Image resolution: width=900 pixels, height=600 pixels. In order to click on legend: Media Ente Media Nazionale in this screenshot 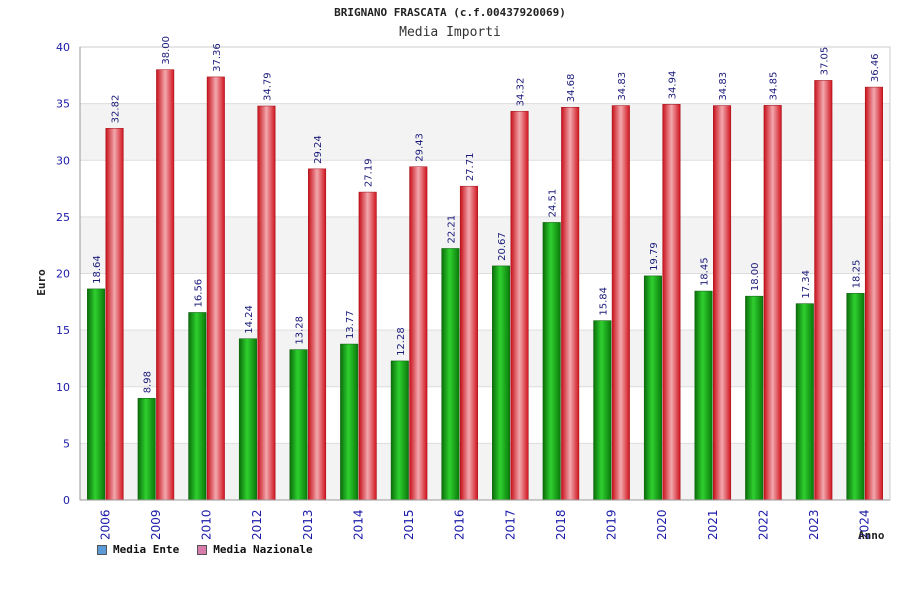, I will do `click(205, 549)`.